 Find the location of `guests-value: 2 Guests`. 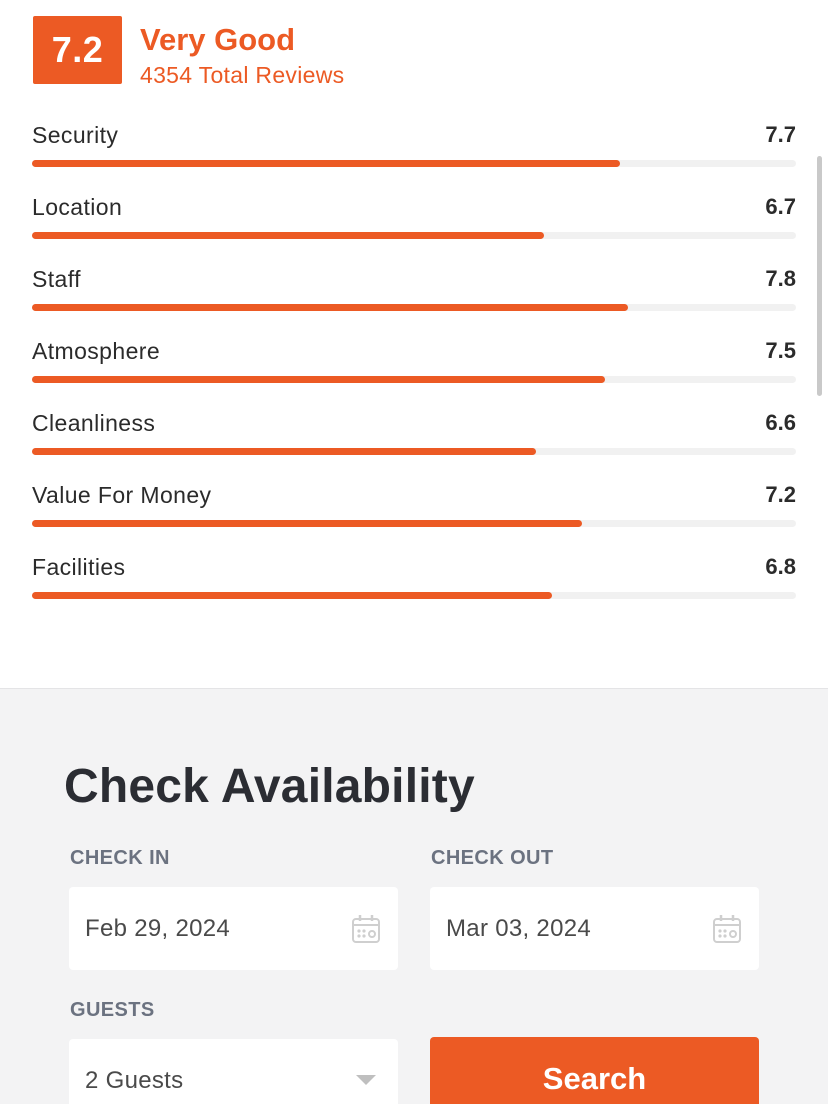

guests-value: 2 Guests is located at coordinates (134, 1080).